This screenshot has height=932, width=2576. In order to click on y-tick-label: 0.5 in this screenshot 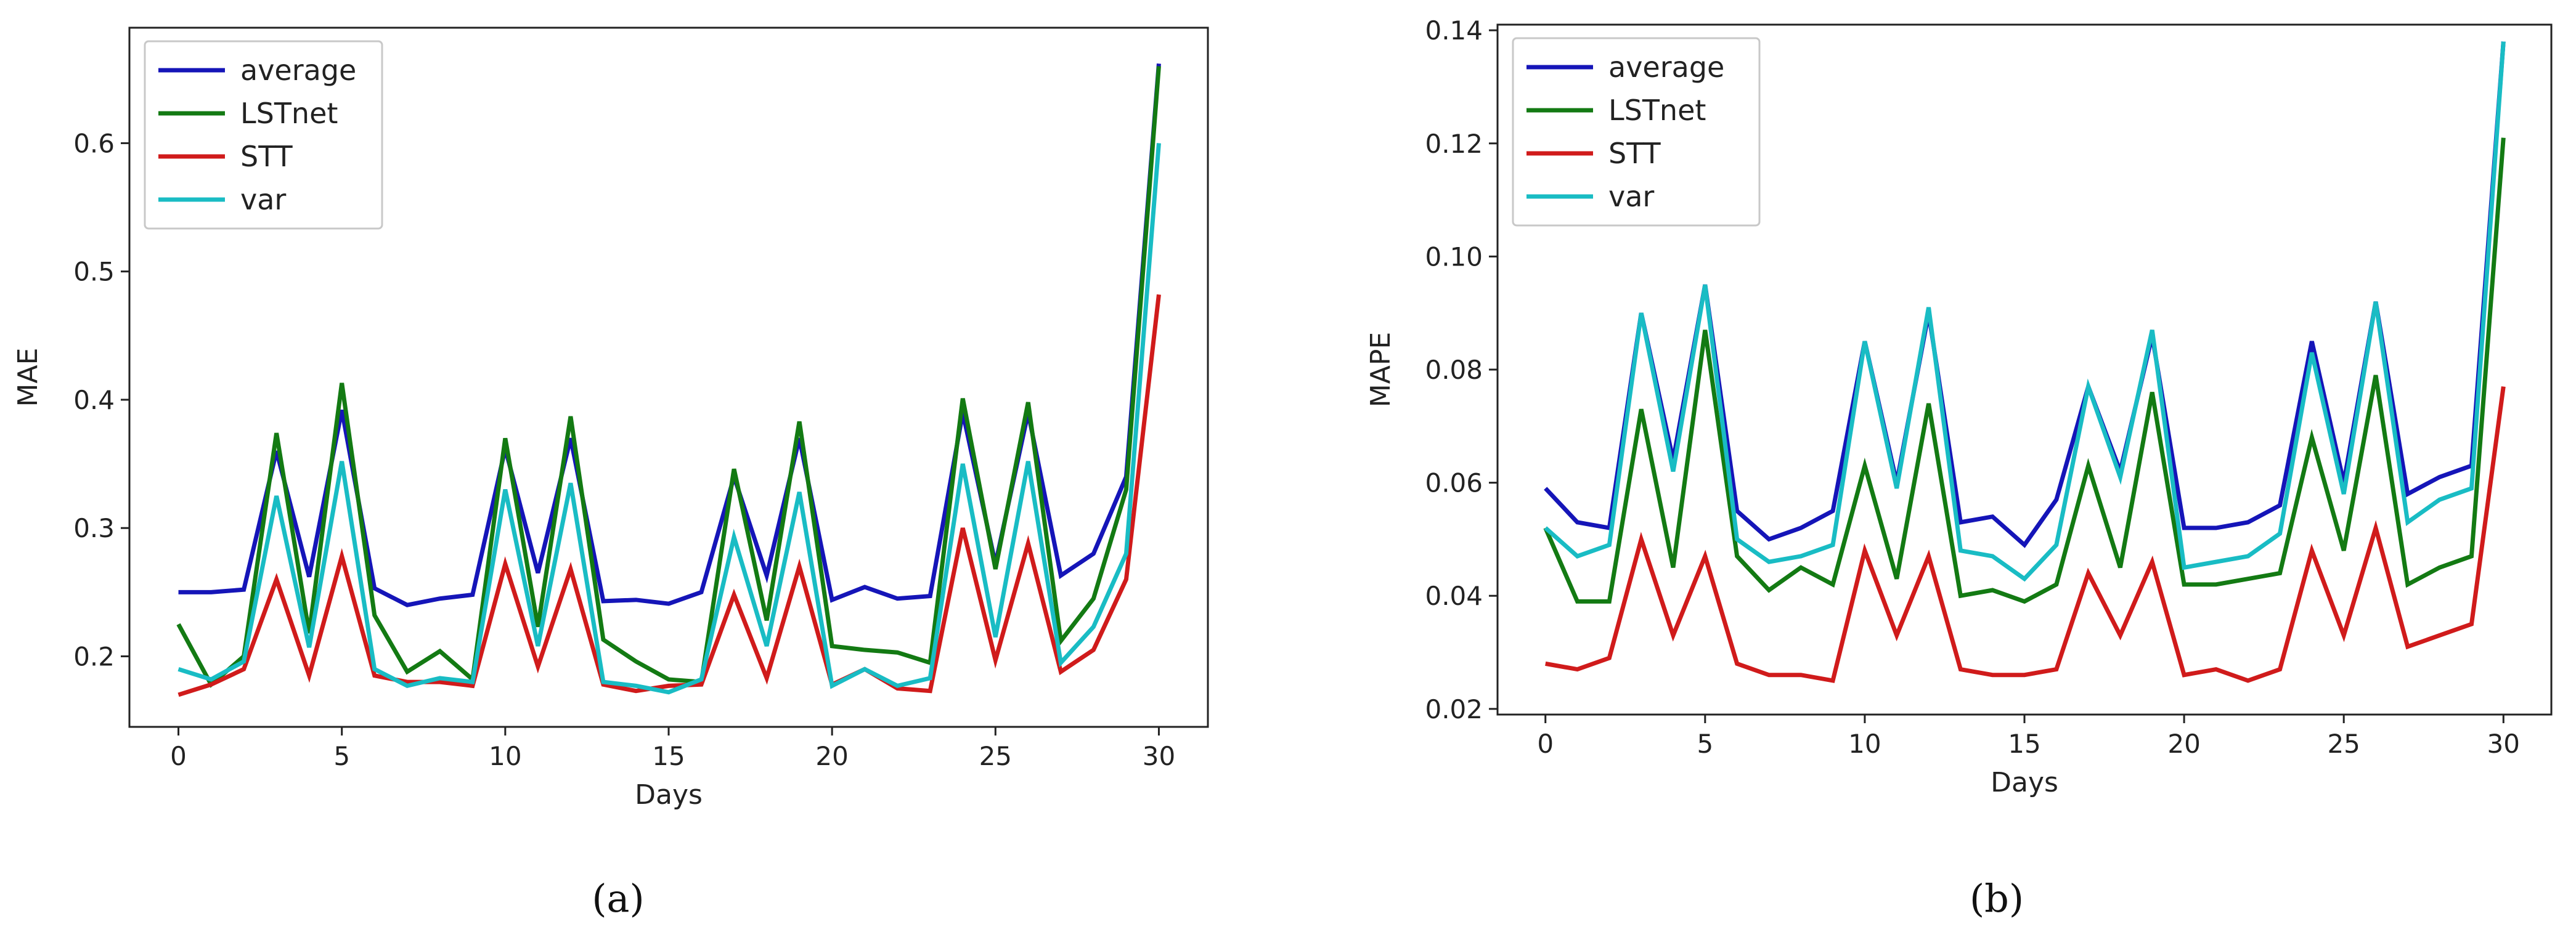, I will do `click(94, 272)`.